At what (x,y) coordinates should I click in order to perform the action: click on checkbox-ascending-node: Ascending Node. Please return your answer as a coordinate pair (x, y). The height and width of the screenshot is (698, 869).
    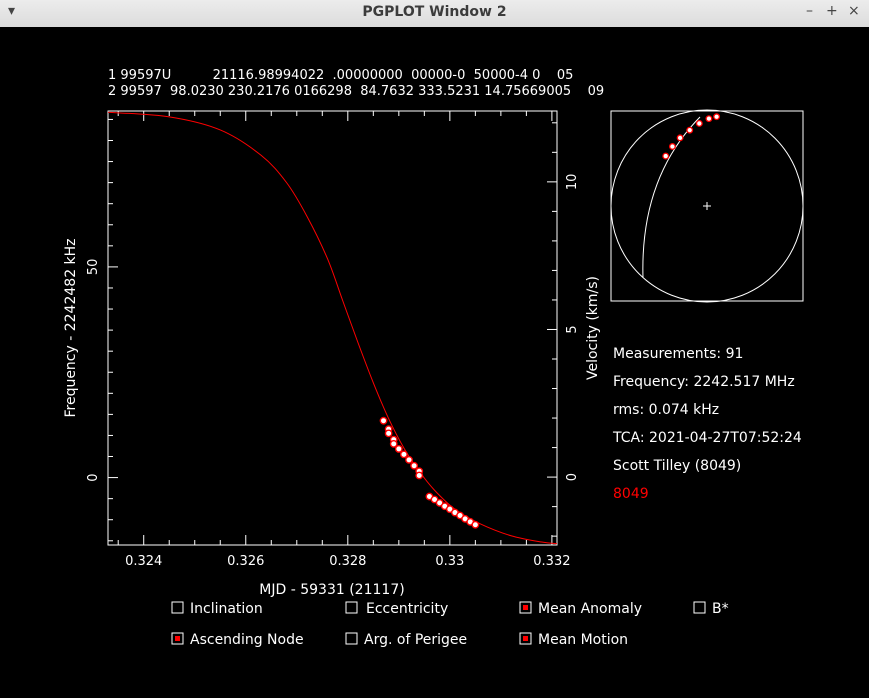
    Looking at the image, I should click on (237, 640).